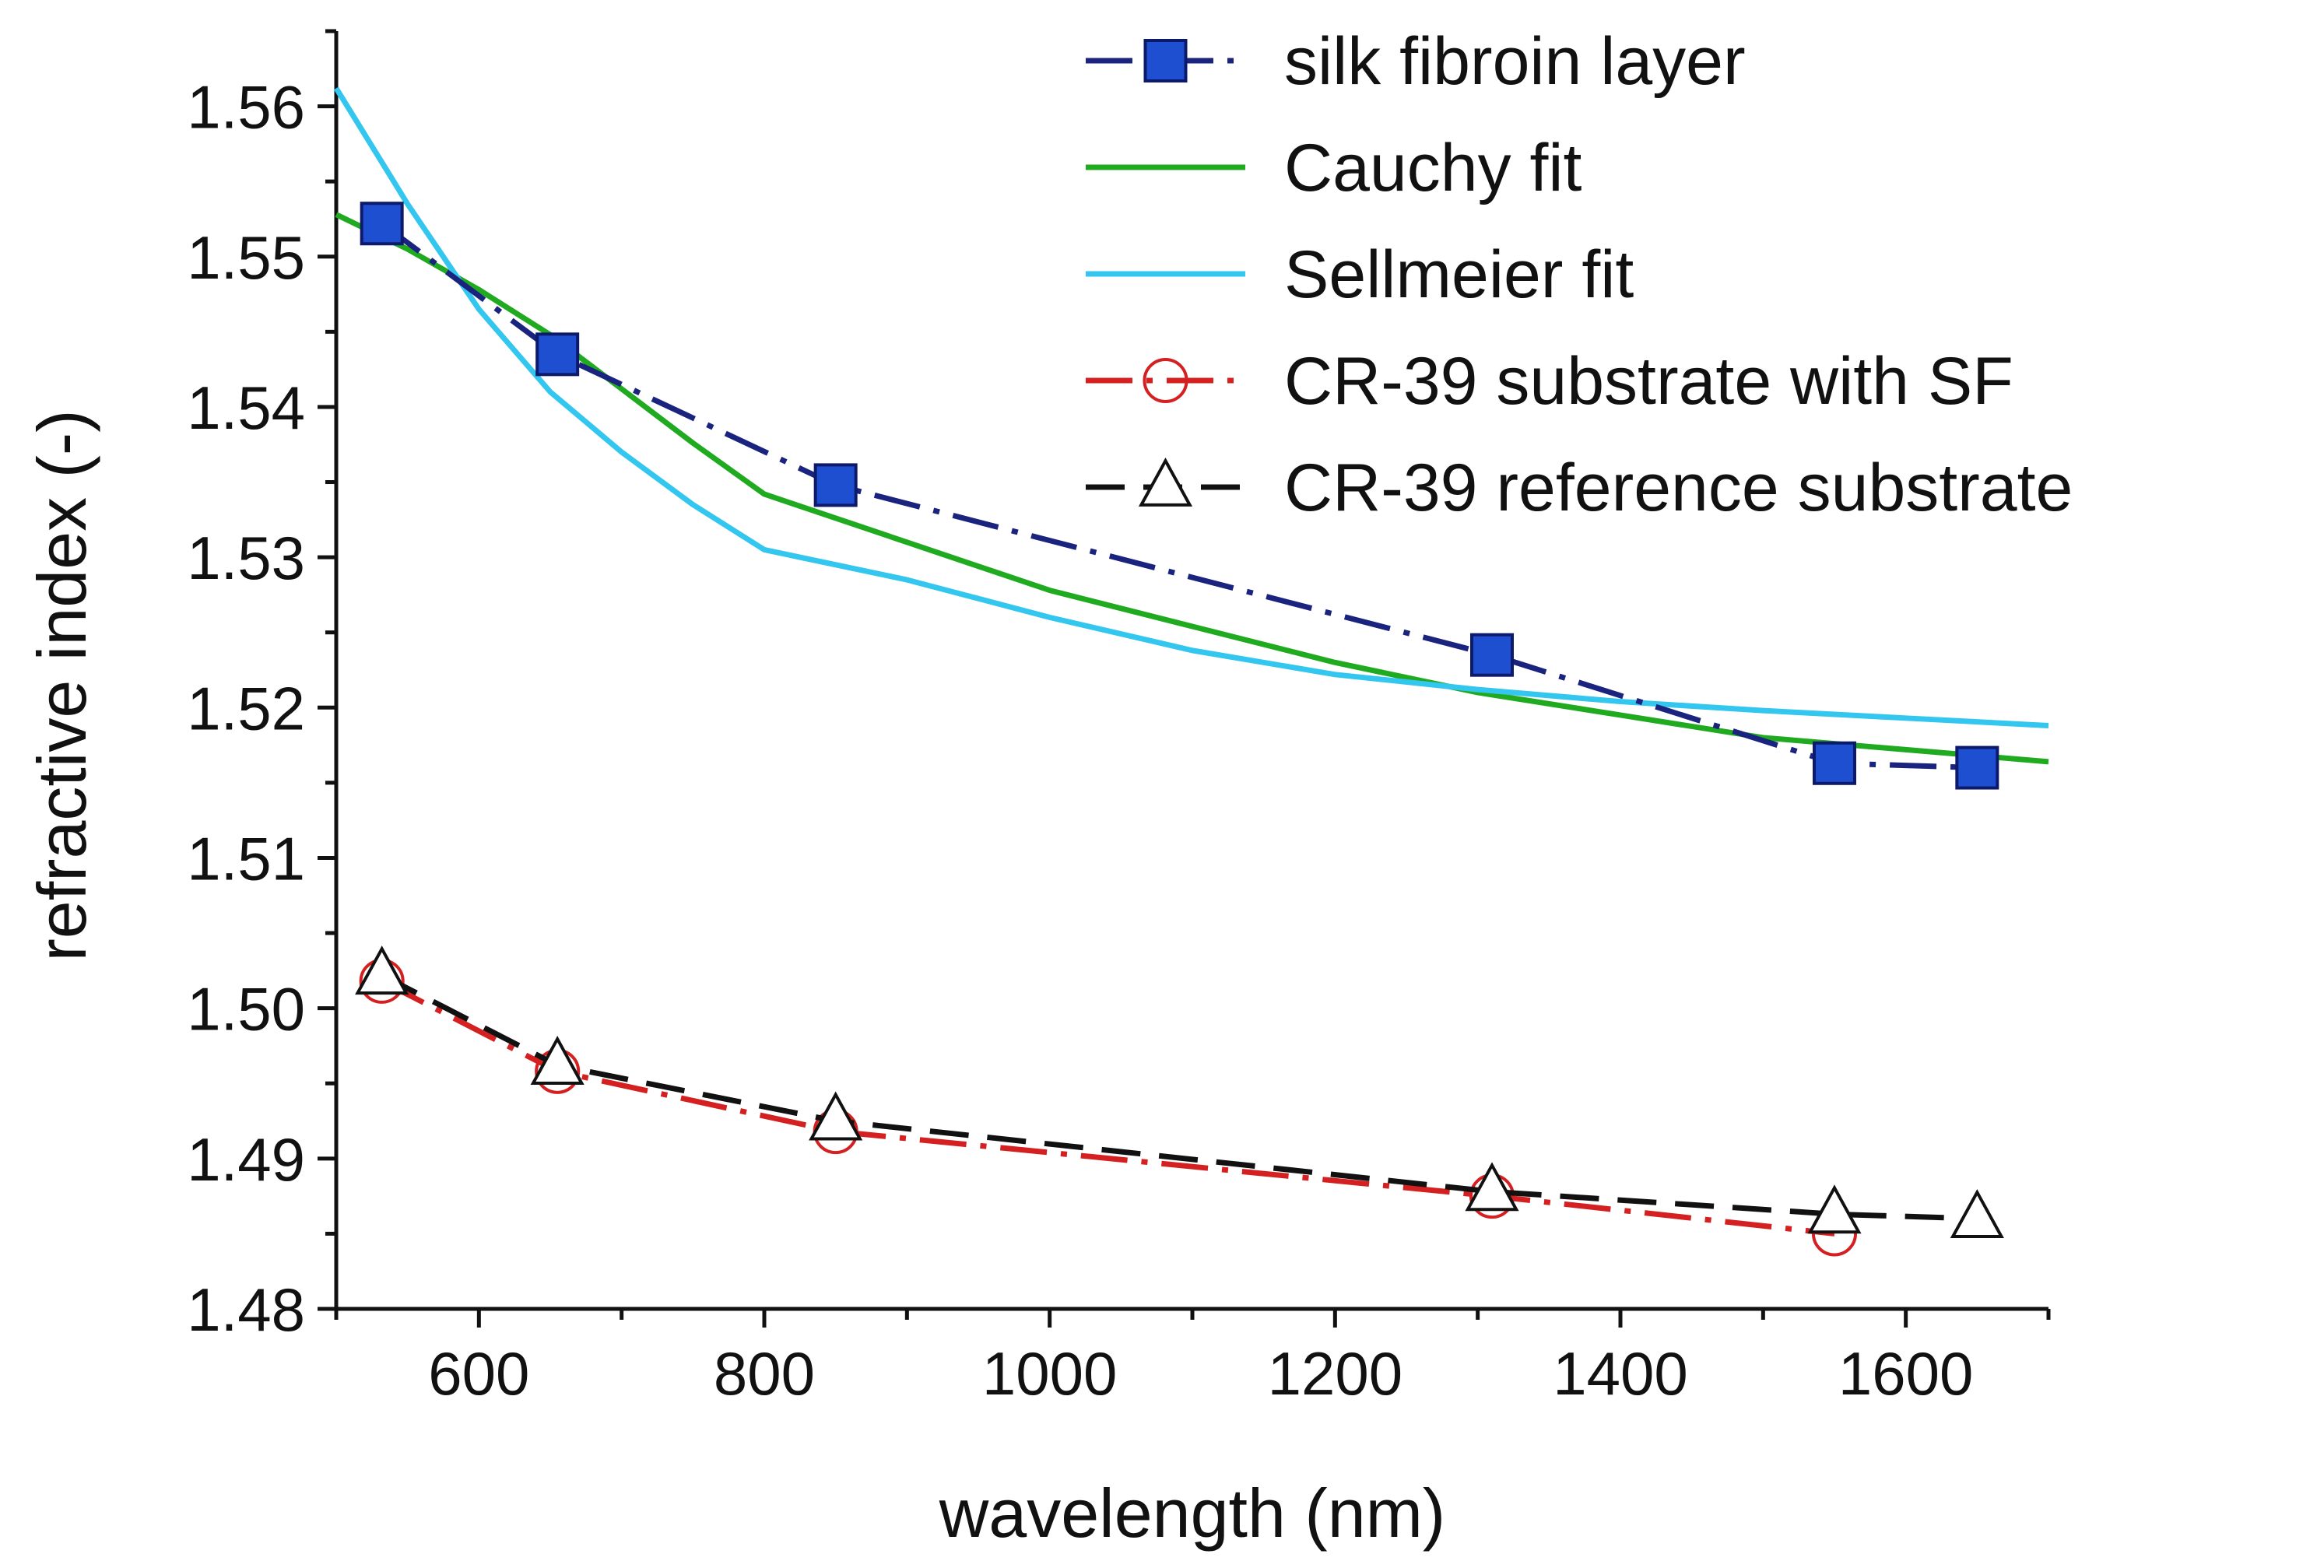  Describe the element at coordinates (246, 858) in the screenshot. I see `y-tick-label: 1.51` at that location.